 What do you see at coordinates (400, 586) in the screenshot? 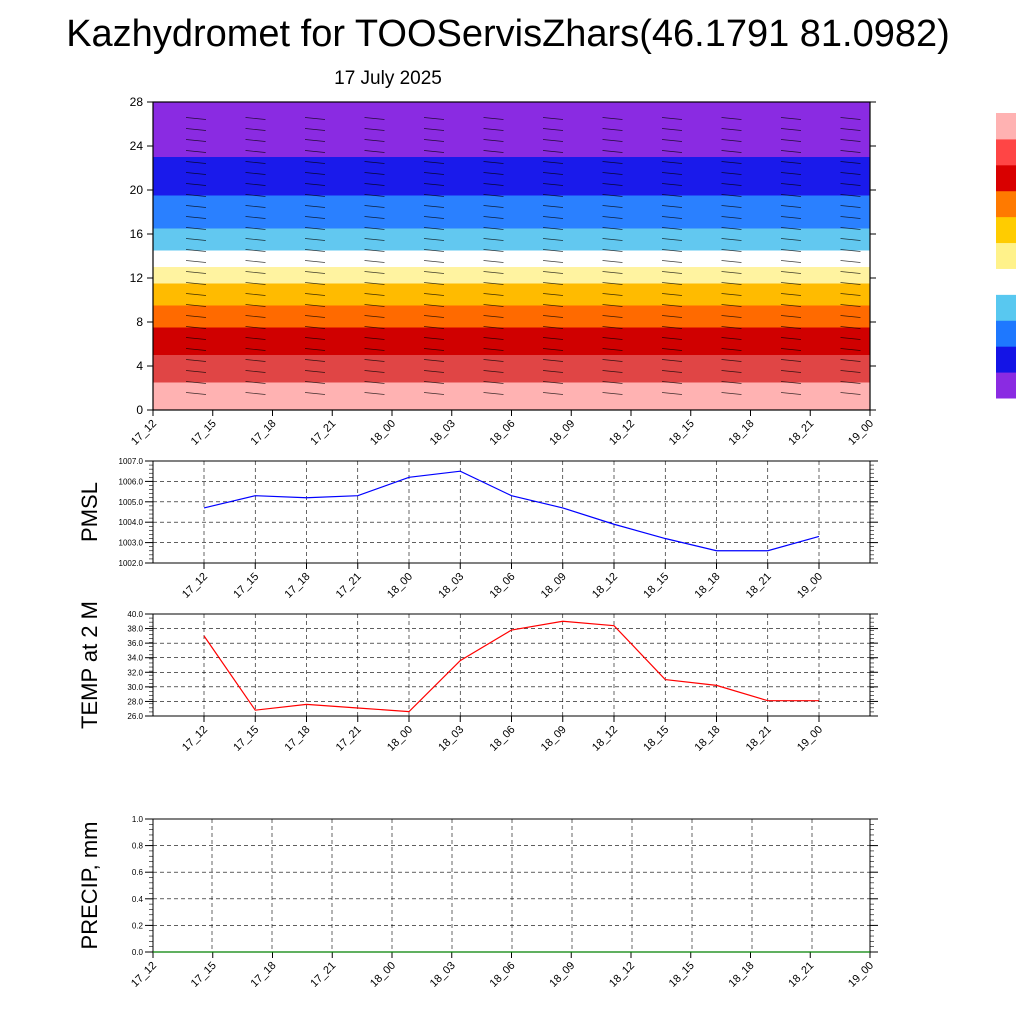
I see `x-tick-label: 18_00` at bounding box center [400, 586].